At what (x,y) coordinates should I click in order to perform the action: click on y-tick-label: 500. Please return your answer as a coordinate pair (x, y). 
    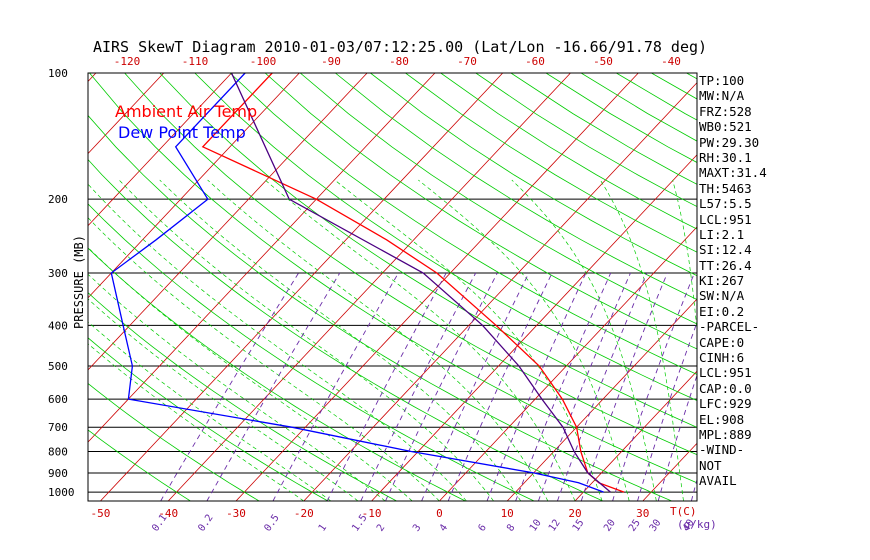
    Looking at the image, I should click on (58, 366).